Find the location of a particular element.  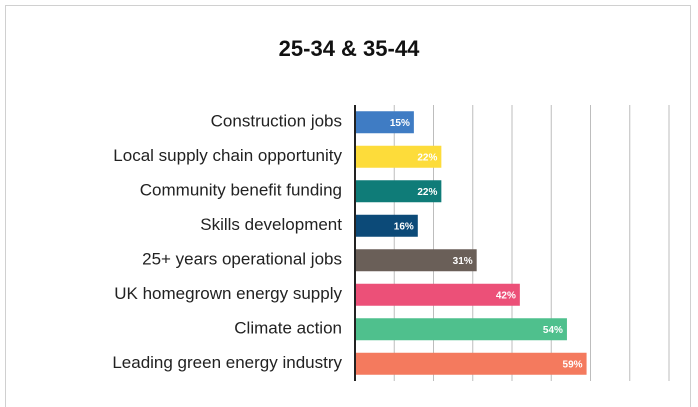

category-label: Leading green energy industry is located at coordinates (227, 362).